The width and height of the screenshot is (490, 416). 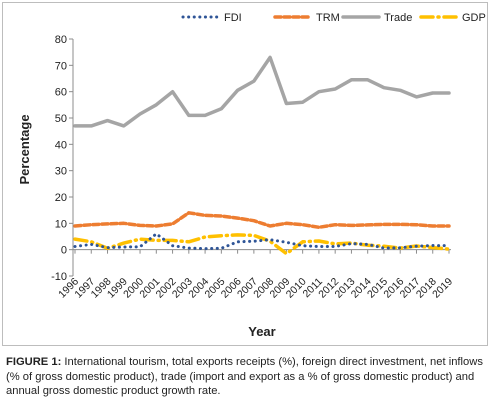 I want to click on y-tick-label: 80, so click(x=61, y=40).